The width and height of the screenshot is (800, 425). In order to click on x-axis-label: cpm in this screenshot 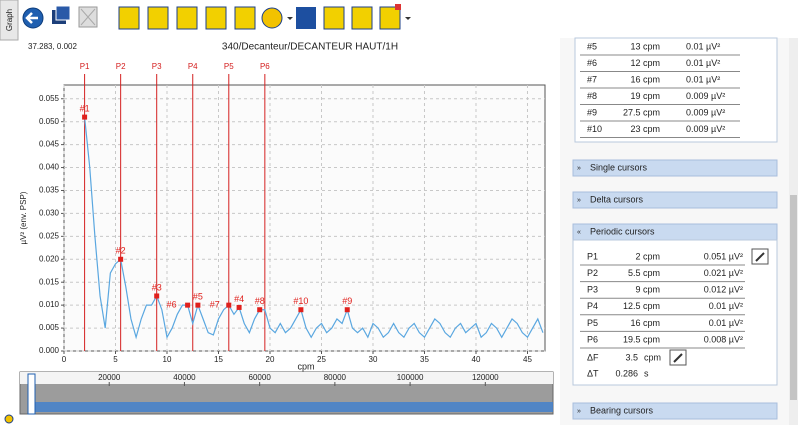, I will do `click(305, 366)`.